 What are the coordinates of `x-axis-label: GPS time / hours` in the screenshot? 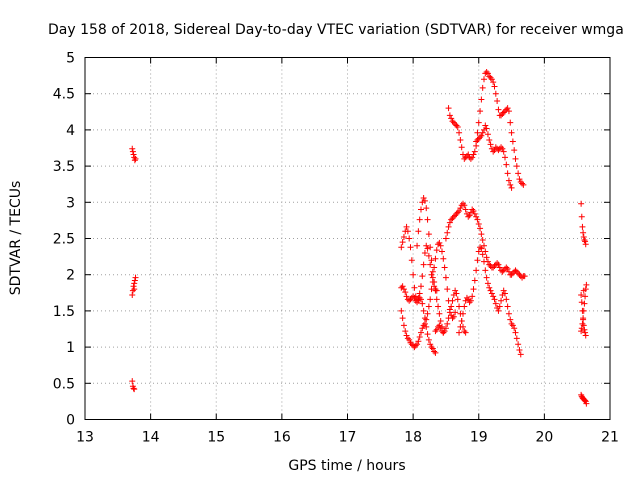 It's located at (346, 466).